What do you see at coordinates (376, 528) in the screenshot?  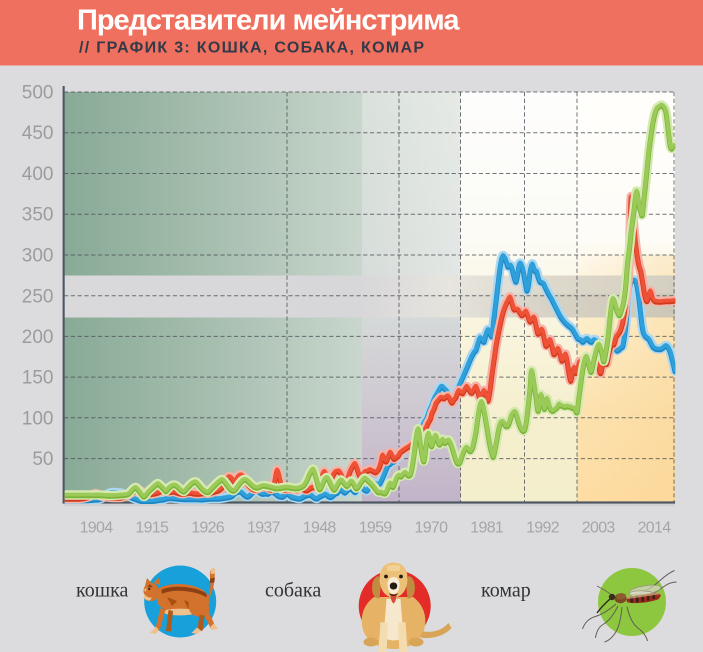 I see `svg-text: 1959` at bounding box center [376, 528].